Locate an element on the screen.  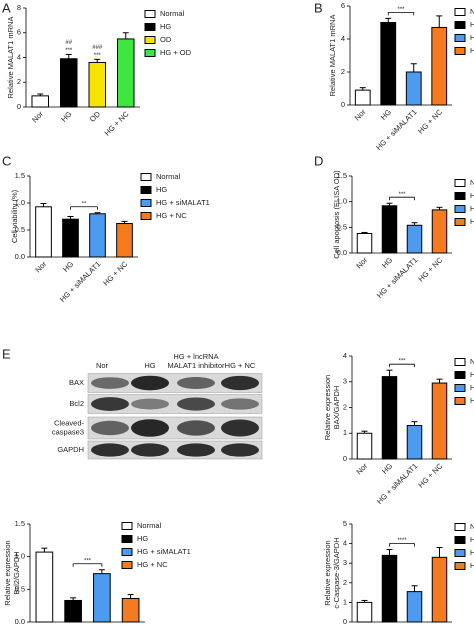
y-tick-label: 5 is located at coordinates (345, 523).